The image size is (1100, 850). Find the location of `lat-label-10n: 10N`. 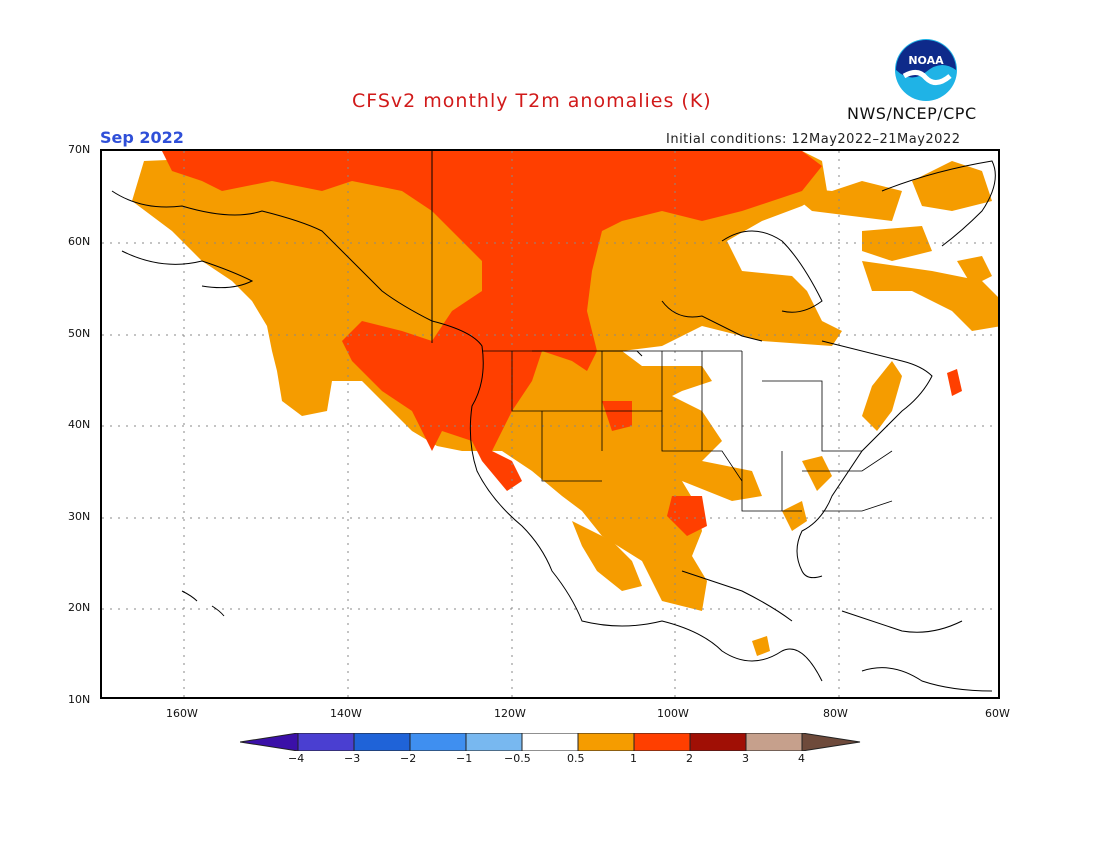

lat-label-10n: 10N is located at coordinates (79, 699).